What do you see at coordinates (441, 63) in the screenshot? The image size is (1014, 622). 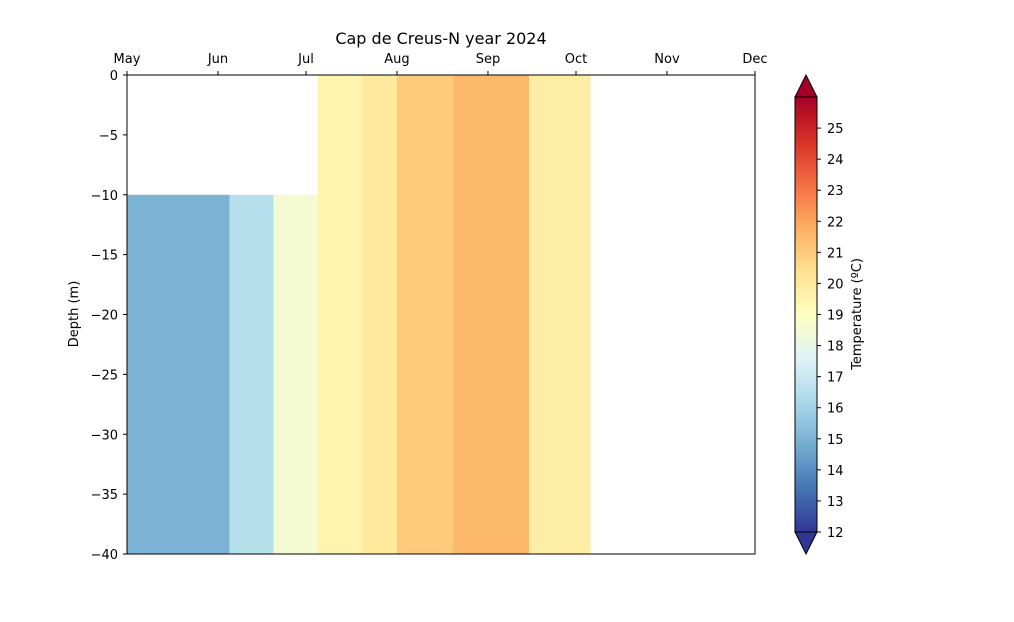 I see `x-axis-ticks: May Jun Jul Aug Sep Oct Nov Dec` at bounding box center [441, 63].